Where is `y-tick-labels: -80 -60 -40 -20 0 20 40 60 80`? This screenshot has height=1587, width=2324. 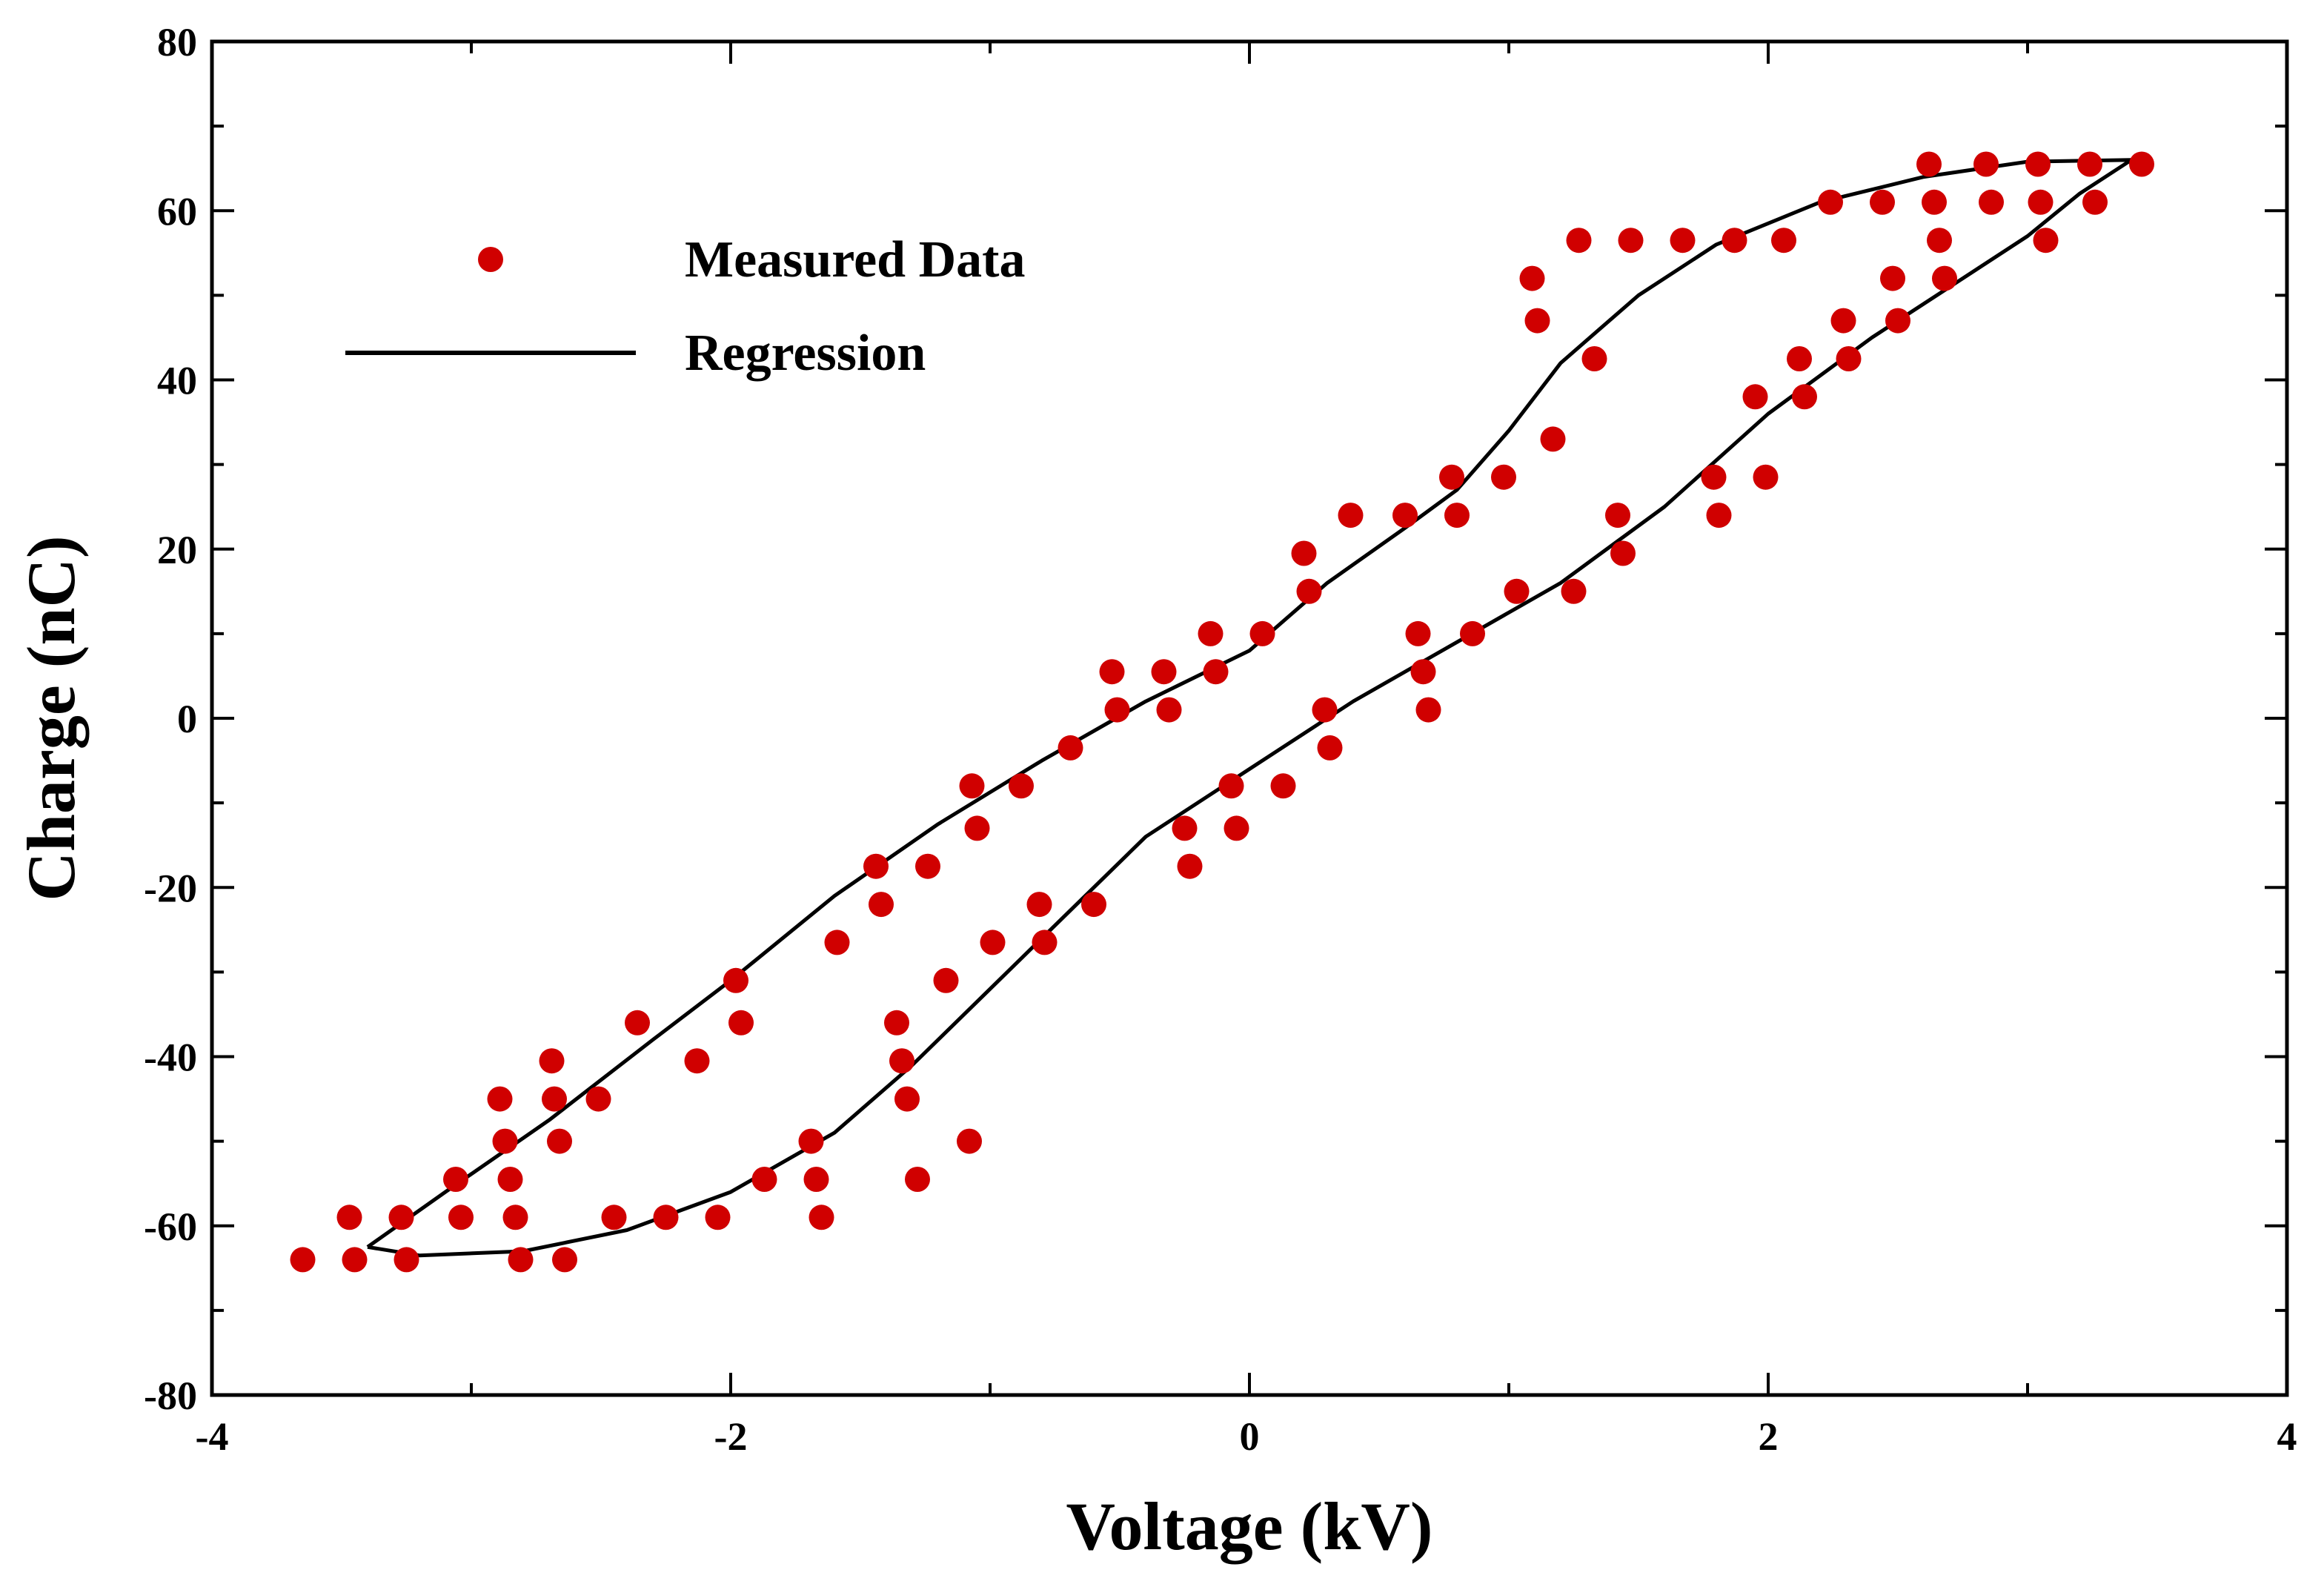 y-tick-labels: -80 -60 -40 -20 0 20 40 60 80 is located at coordinates (170, 719).